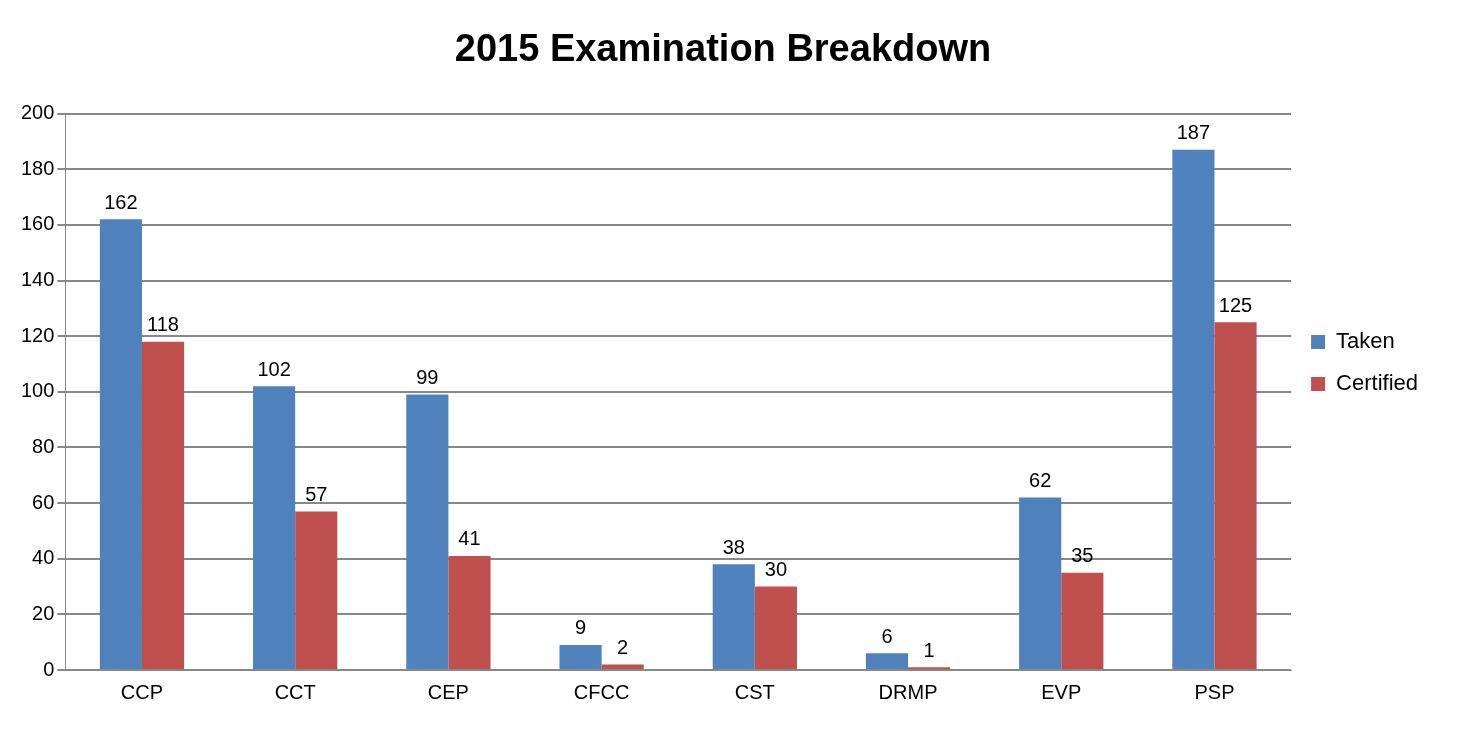 The width and height of the screenshot is (1460, 730). I want to click on data-label: 118, so click(163, 324).